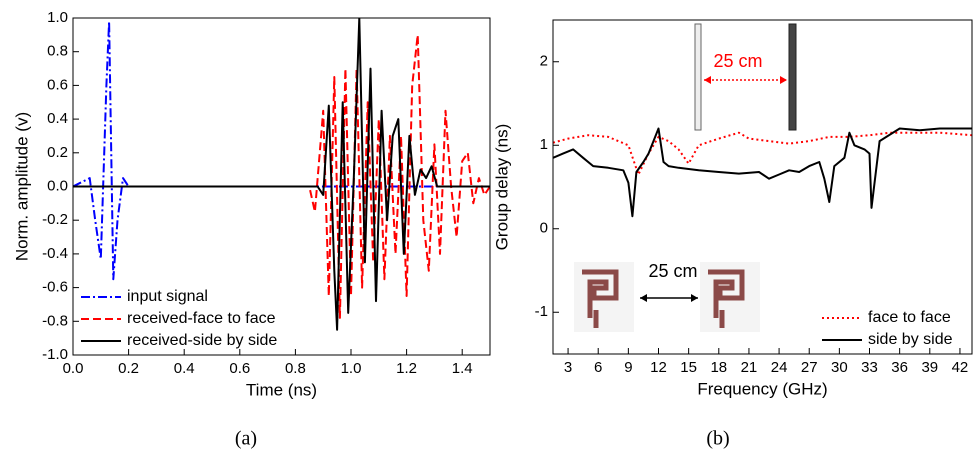 This screenshot has width=974, height=463. I want to click on x-tick-label: 1.4, so click(462, 368).